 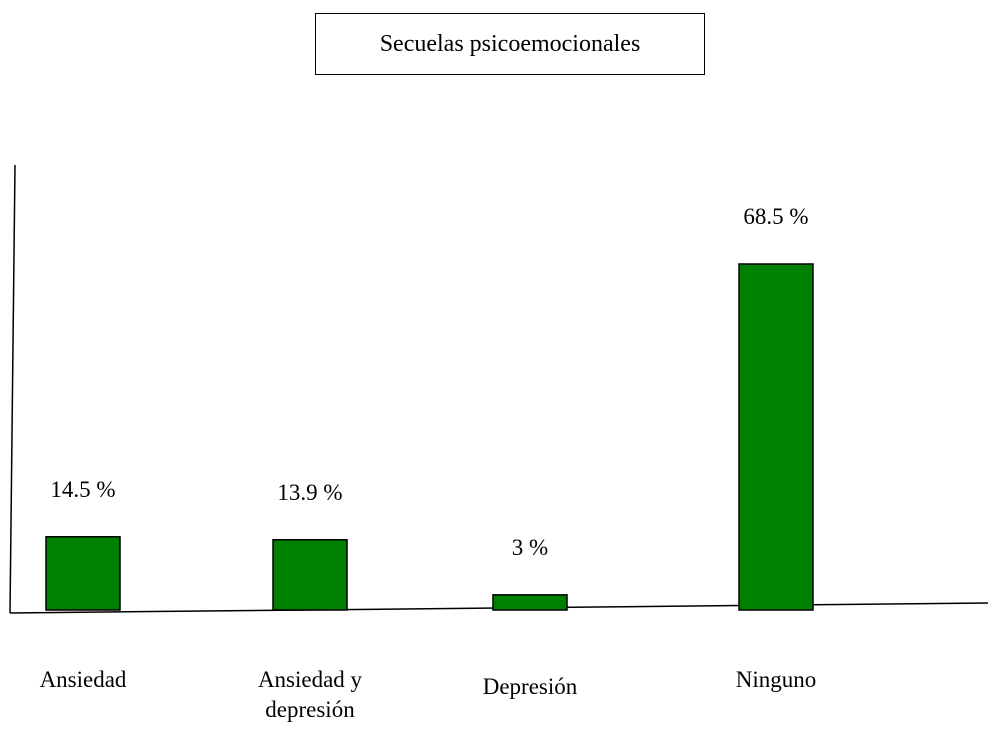 I want to click on x-tick-label: Ninguno, so click(x=776, y=679).